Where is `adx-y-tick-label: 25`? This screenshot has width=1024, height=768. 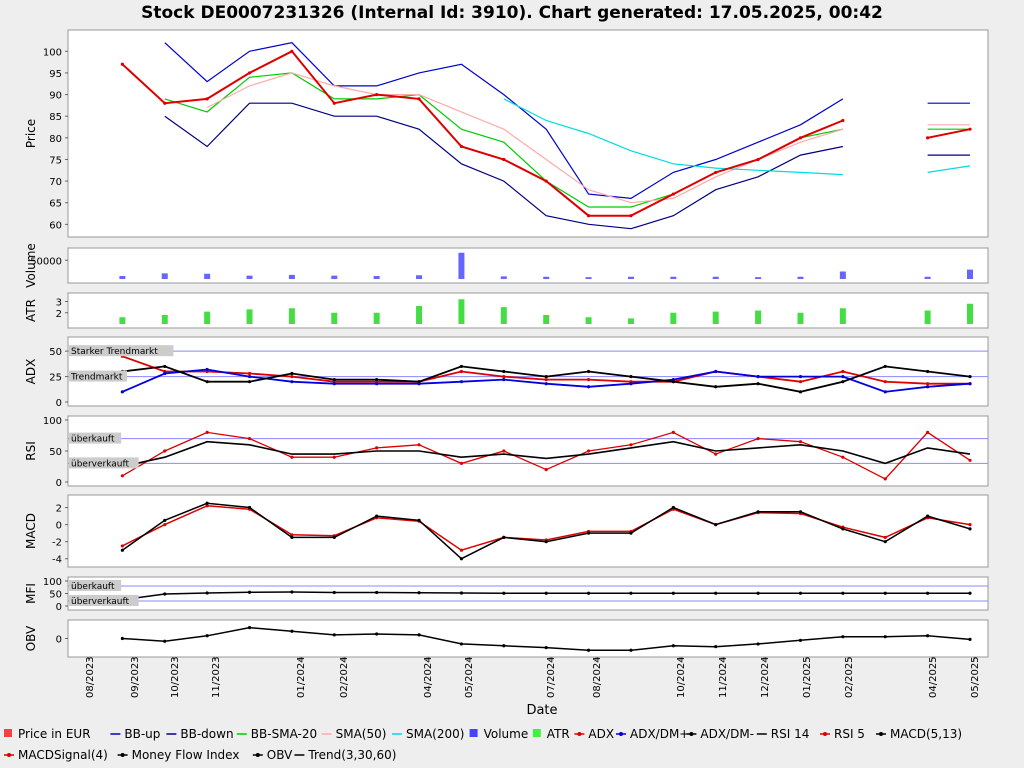 adx-y-tick-label: 25 is located at coordinates (55, 378).